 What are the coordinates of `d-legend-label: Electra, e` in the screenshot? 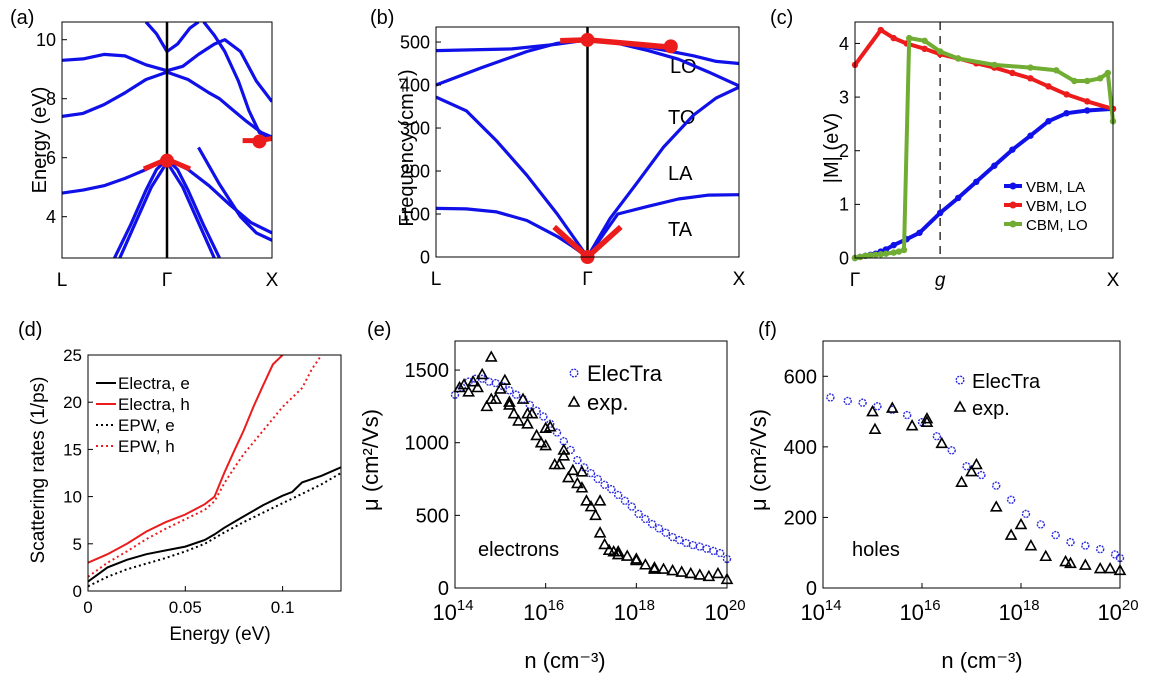 It's located at (154, 383).